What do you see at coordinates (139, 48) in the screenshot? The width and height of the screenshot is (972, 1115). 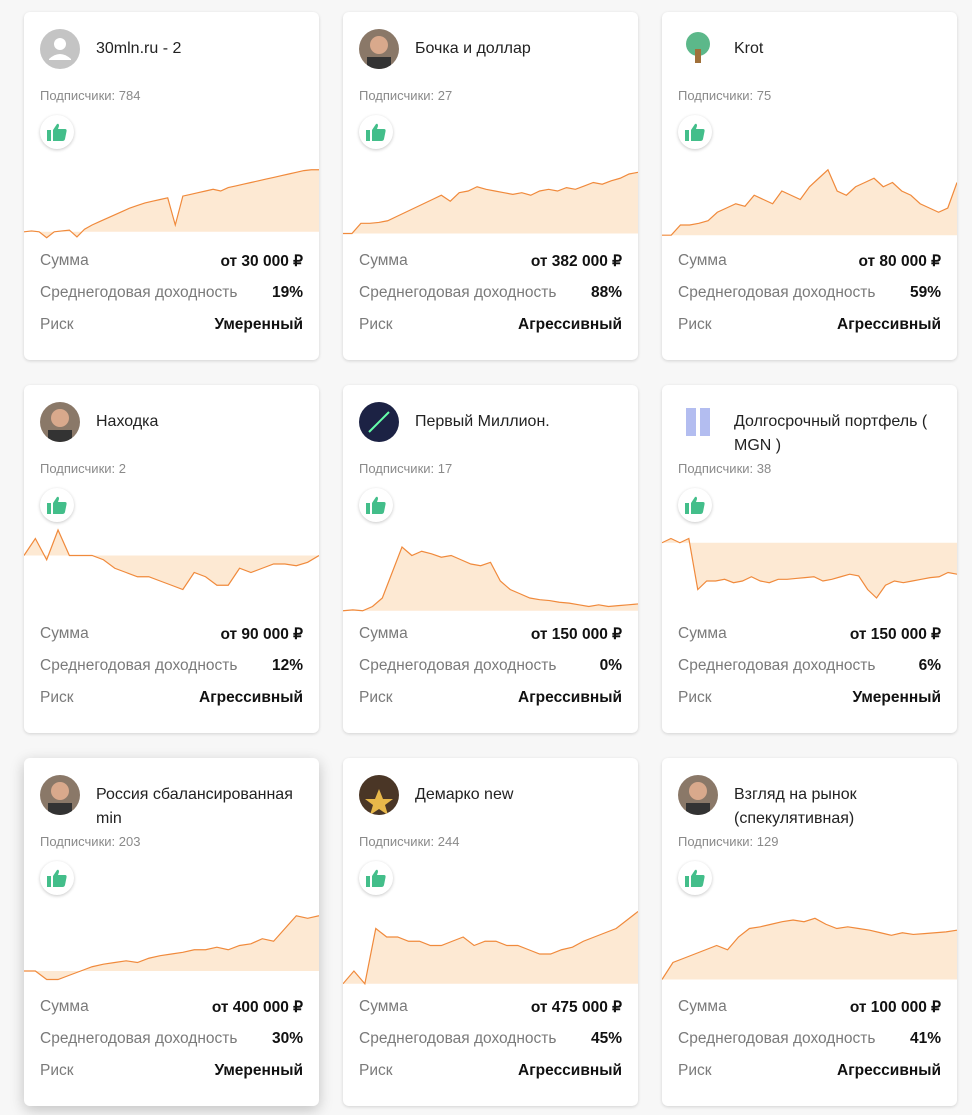 I see `portfolio-title: 30mln.ru - 2` at bounding box center [139, 48].